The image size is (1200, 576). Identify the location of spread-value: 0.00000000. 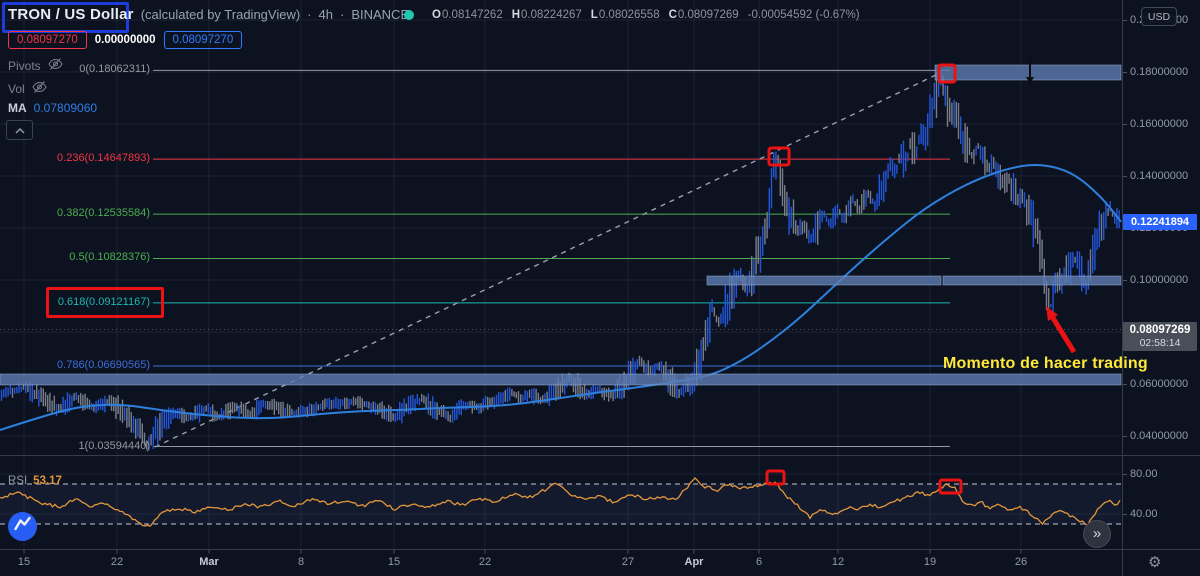
(125, 40).